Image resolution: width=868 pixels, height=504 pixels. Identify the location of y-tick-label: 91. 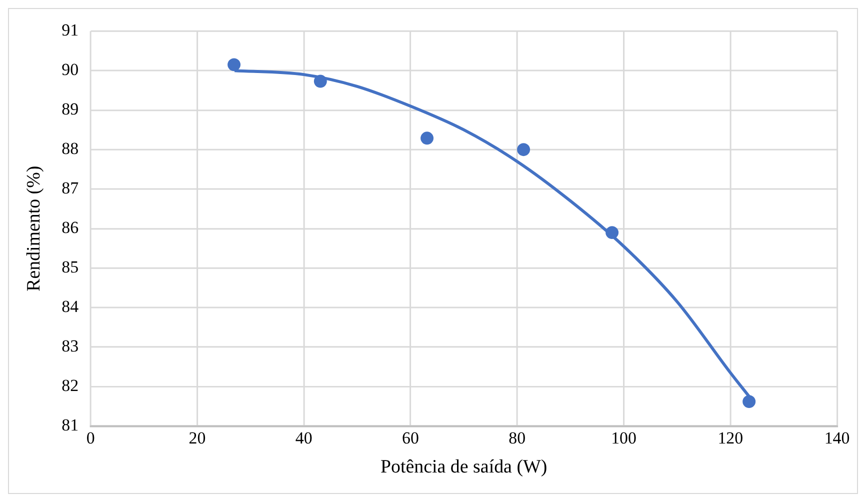
(70, 30).